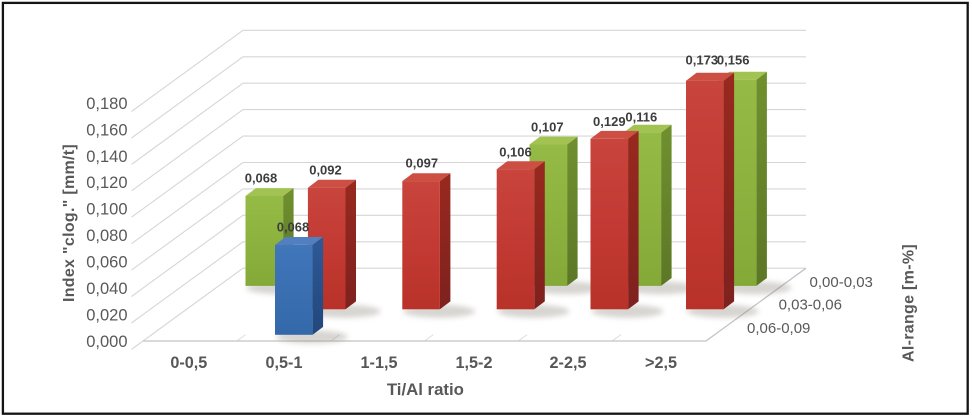 The image size is (972, 418). What do you see at coordinates (661, 363) in the screenshot?
I see `svg-text: >2,5` at bounding box center [661, 363].